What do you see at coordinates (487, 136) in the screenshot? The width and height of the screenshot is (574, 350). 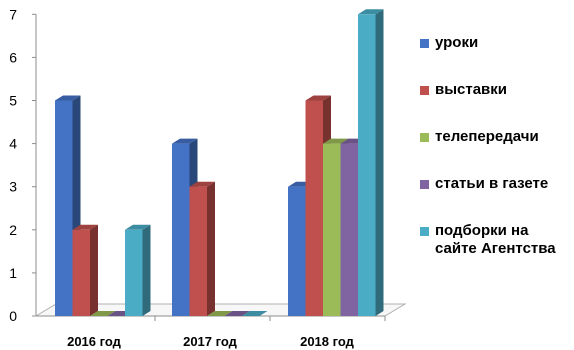 I see `legend-label: телепередачи` at bounding box center [487, 136].